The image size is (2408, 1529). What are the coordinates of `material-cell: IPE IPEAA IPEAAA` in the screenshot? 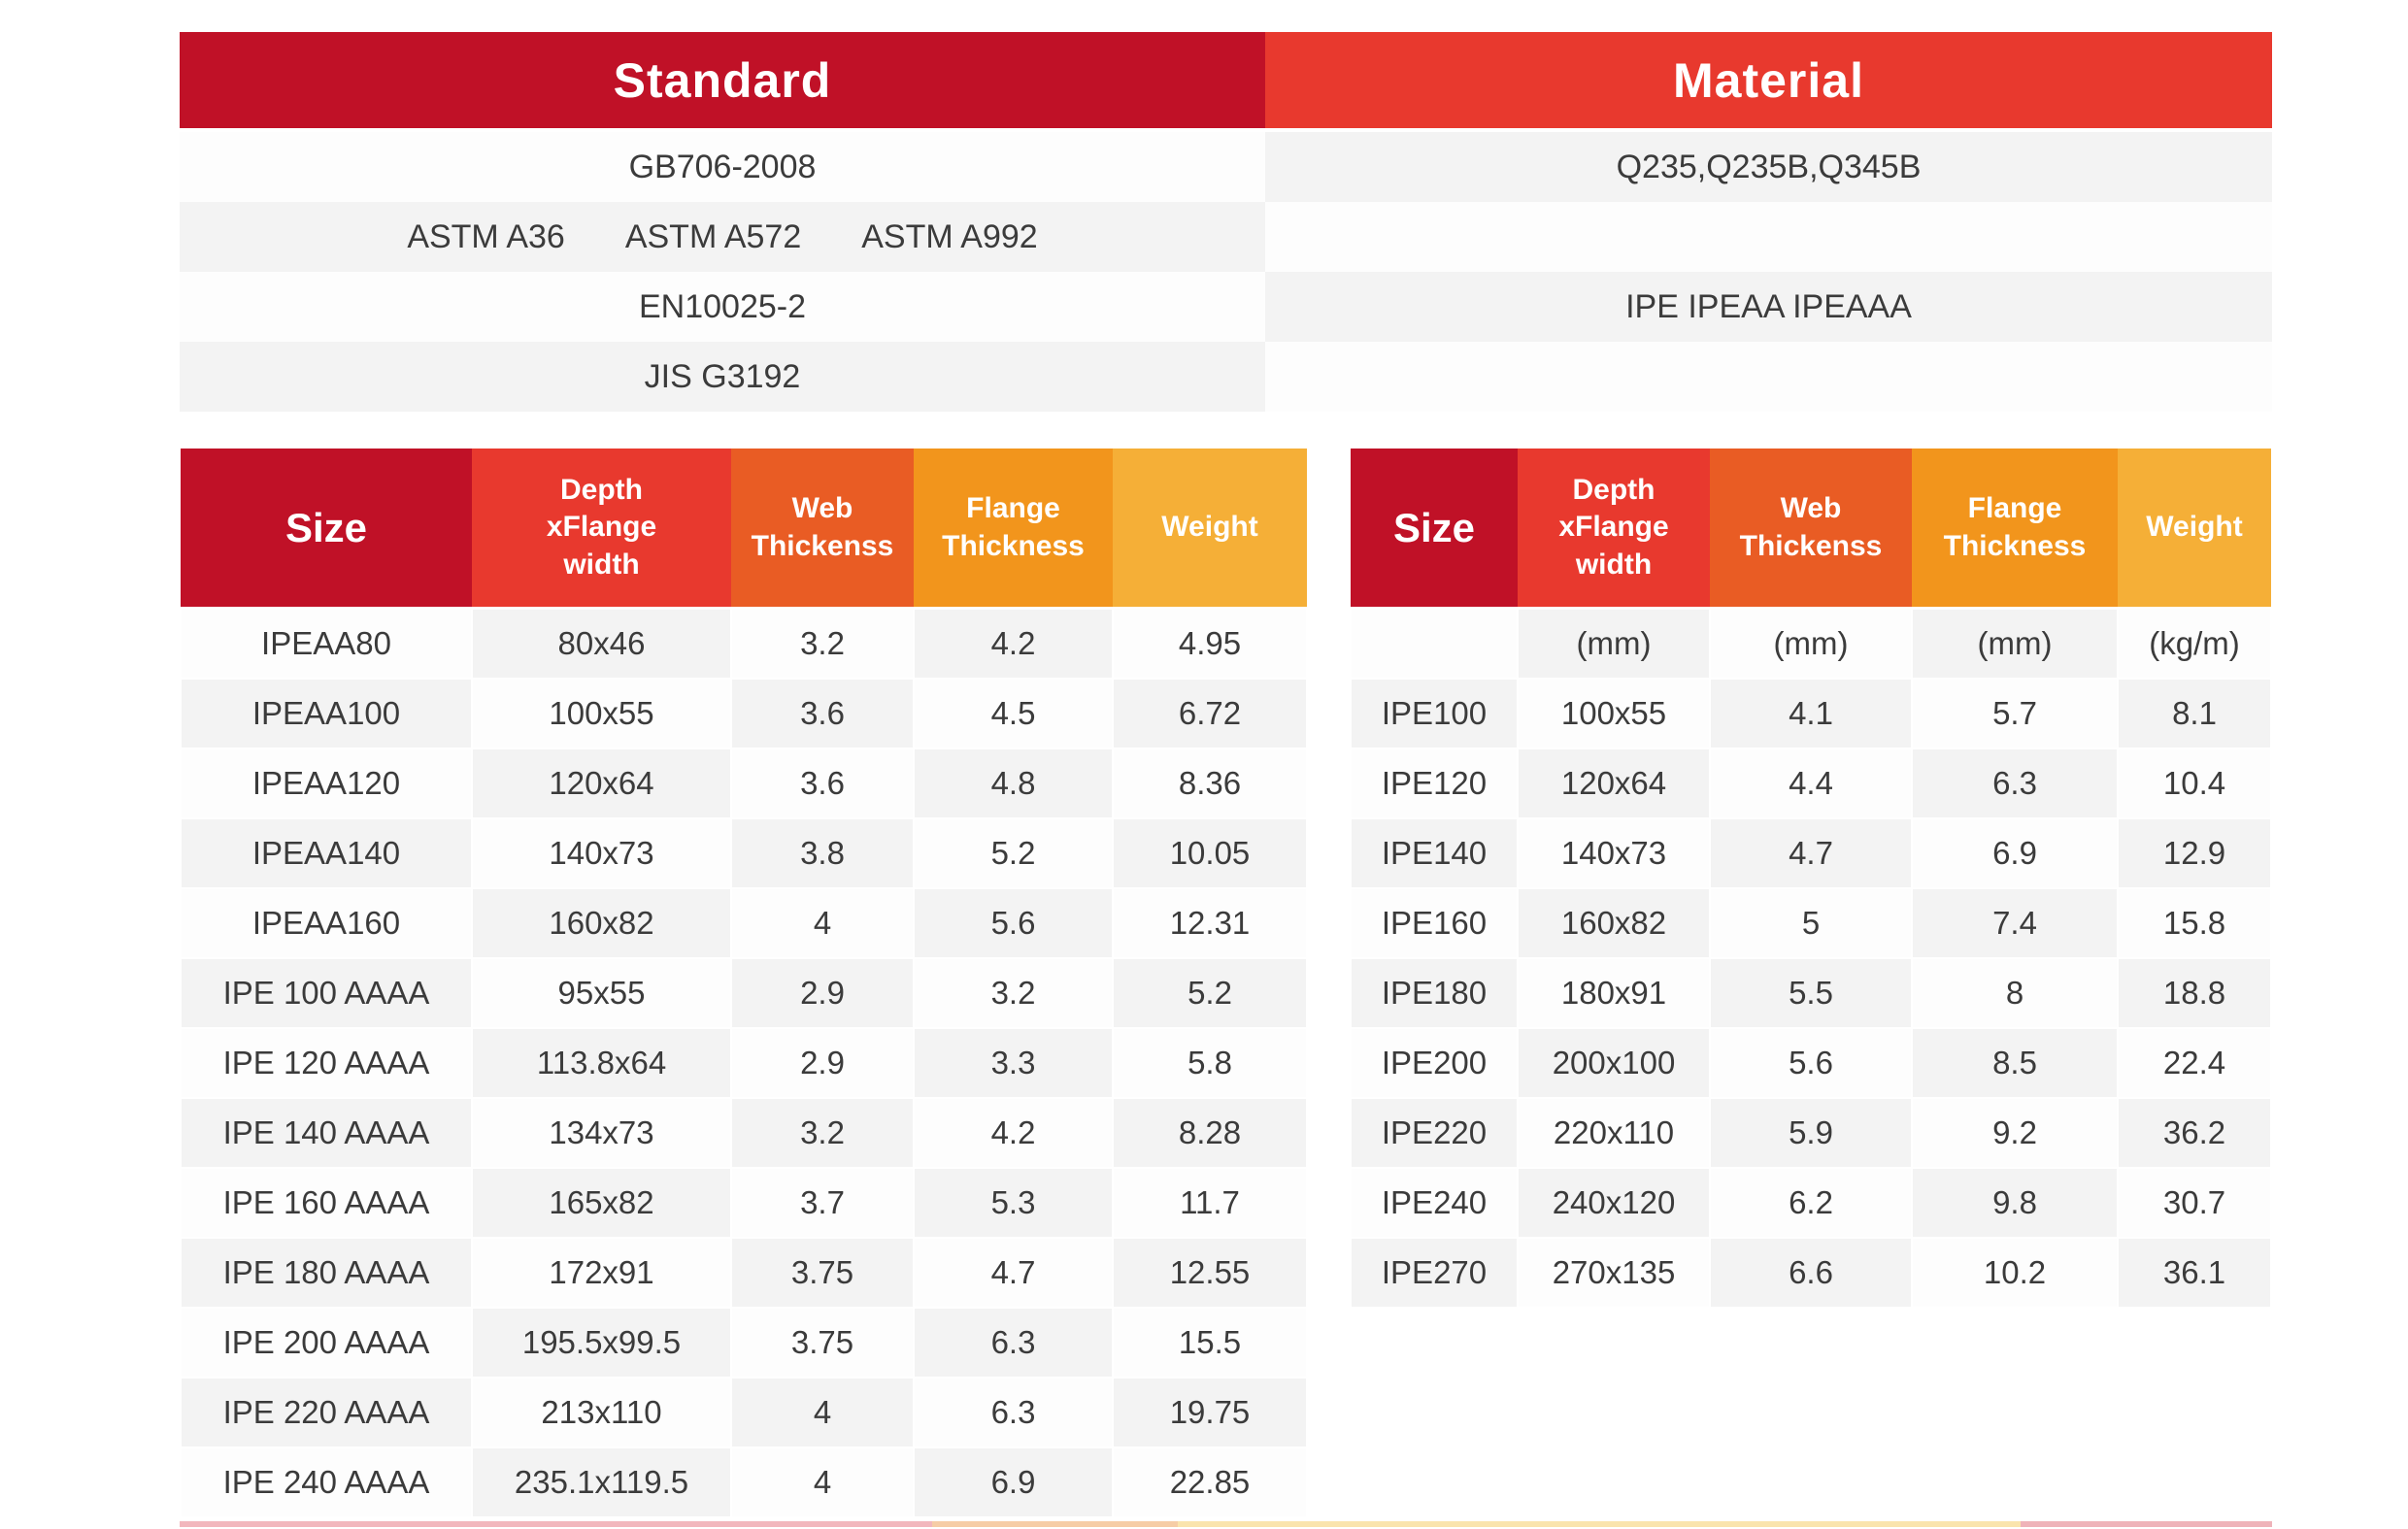 It's located at (1768, 307).